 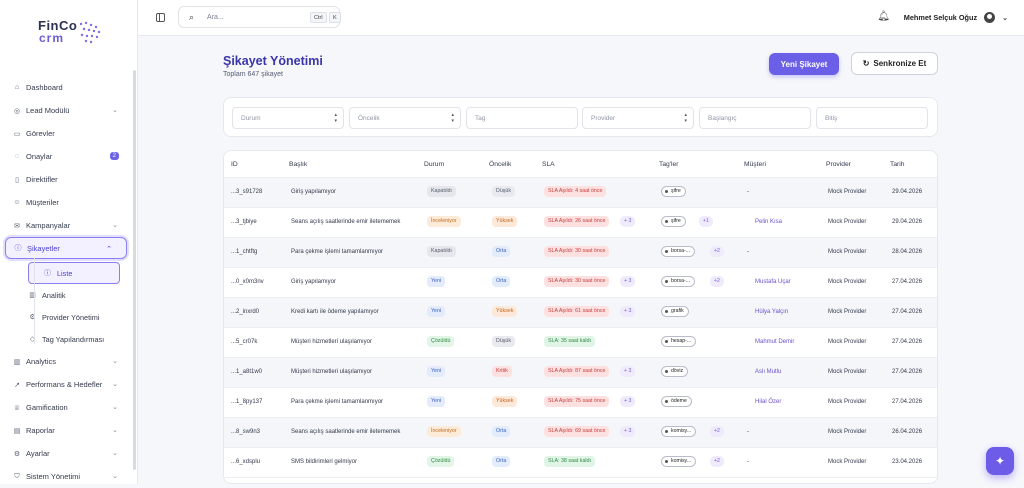 I want to click on sidebar-item-kampanyalar: ✉ Kampanyalar ⌄, so click(x=66, y=225).